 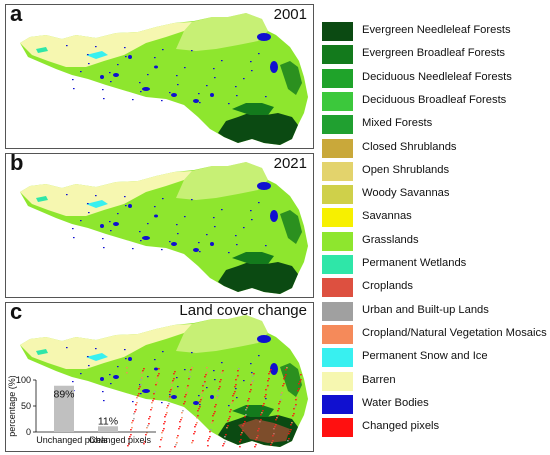 I want to click on y-tick-label: 50, so click(x=26, y=406).